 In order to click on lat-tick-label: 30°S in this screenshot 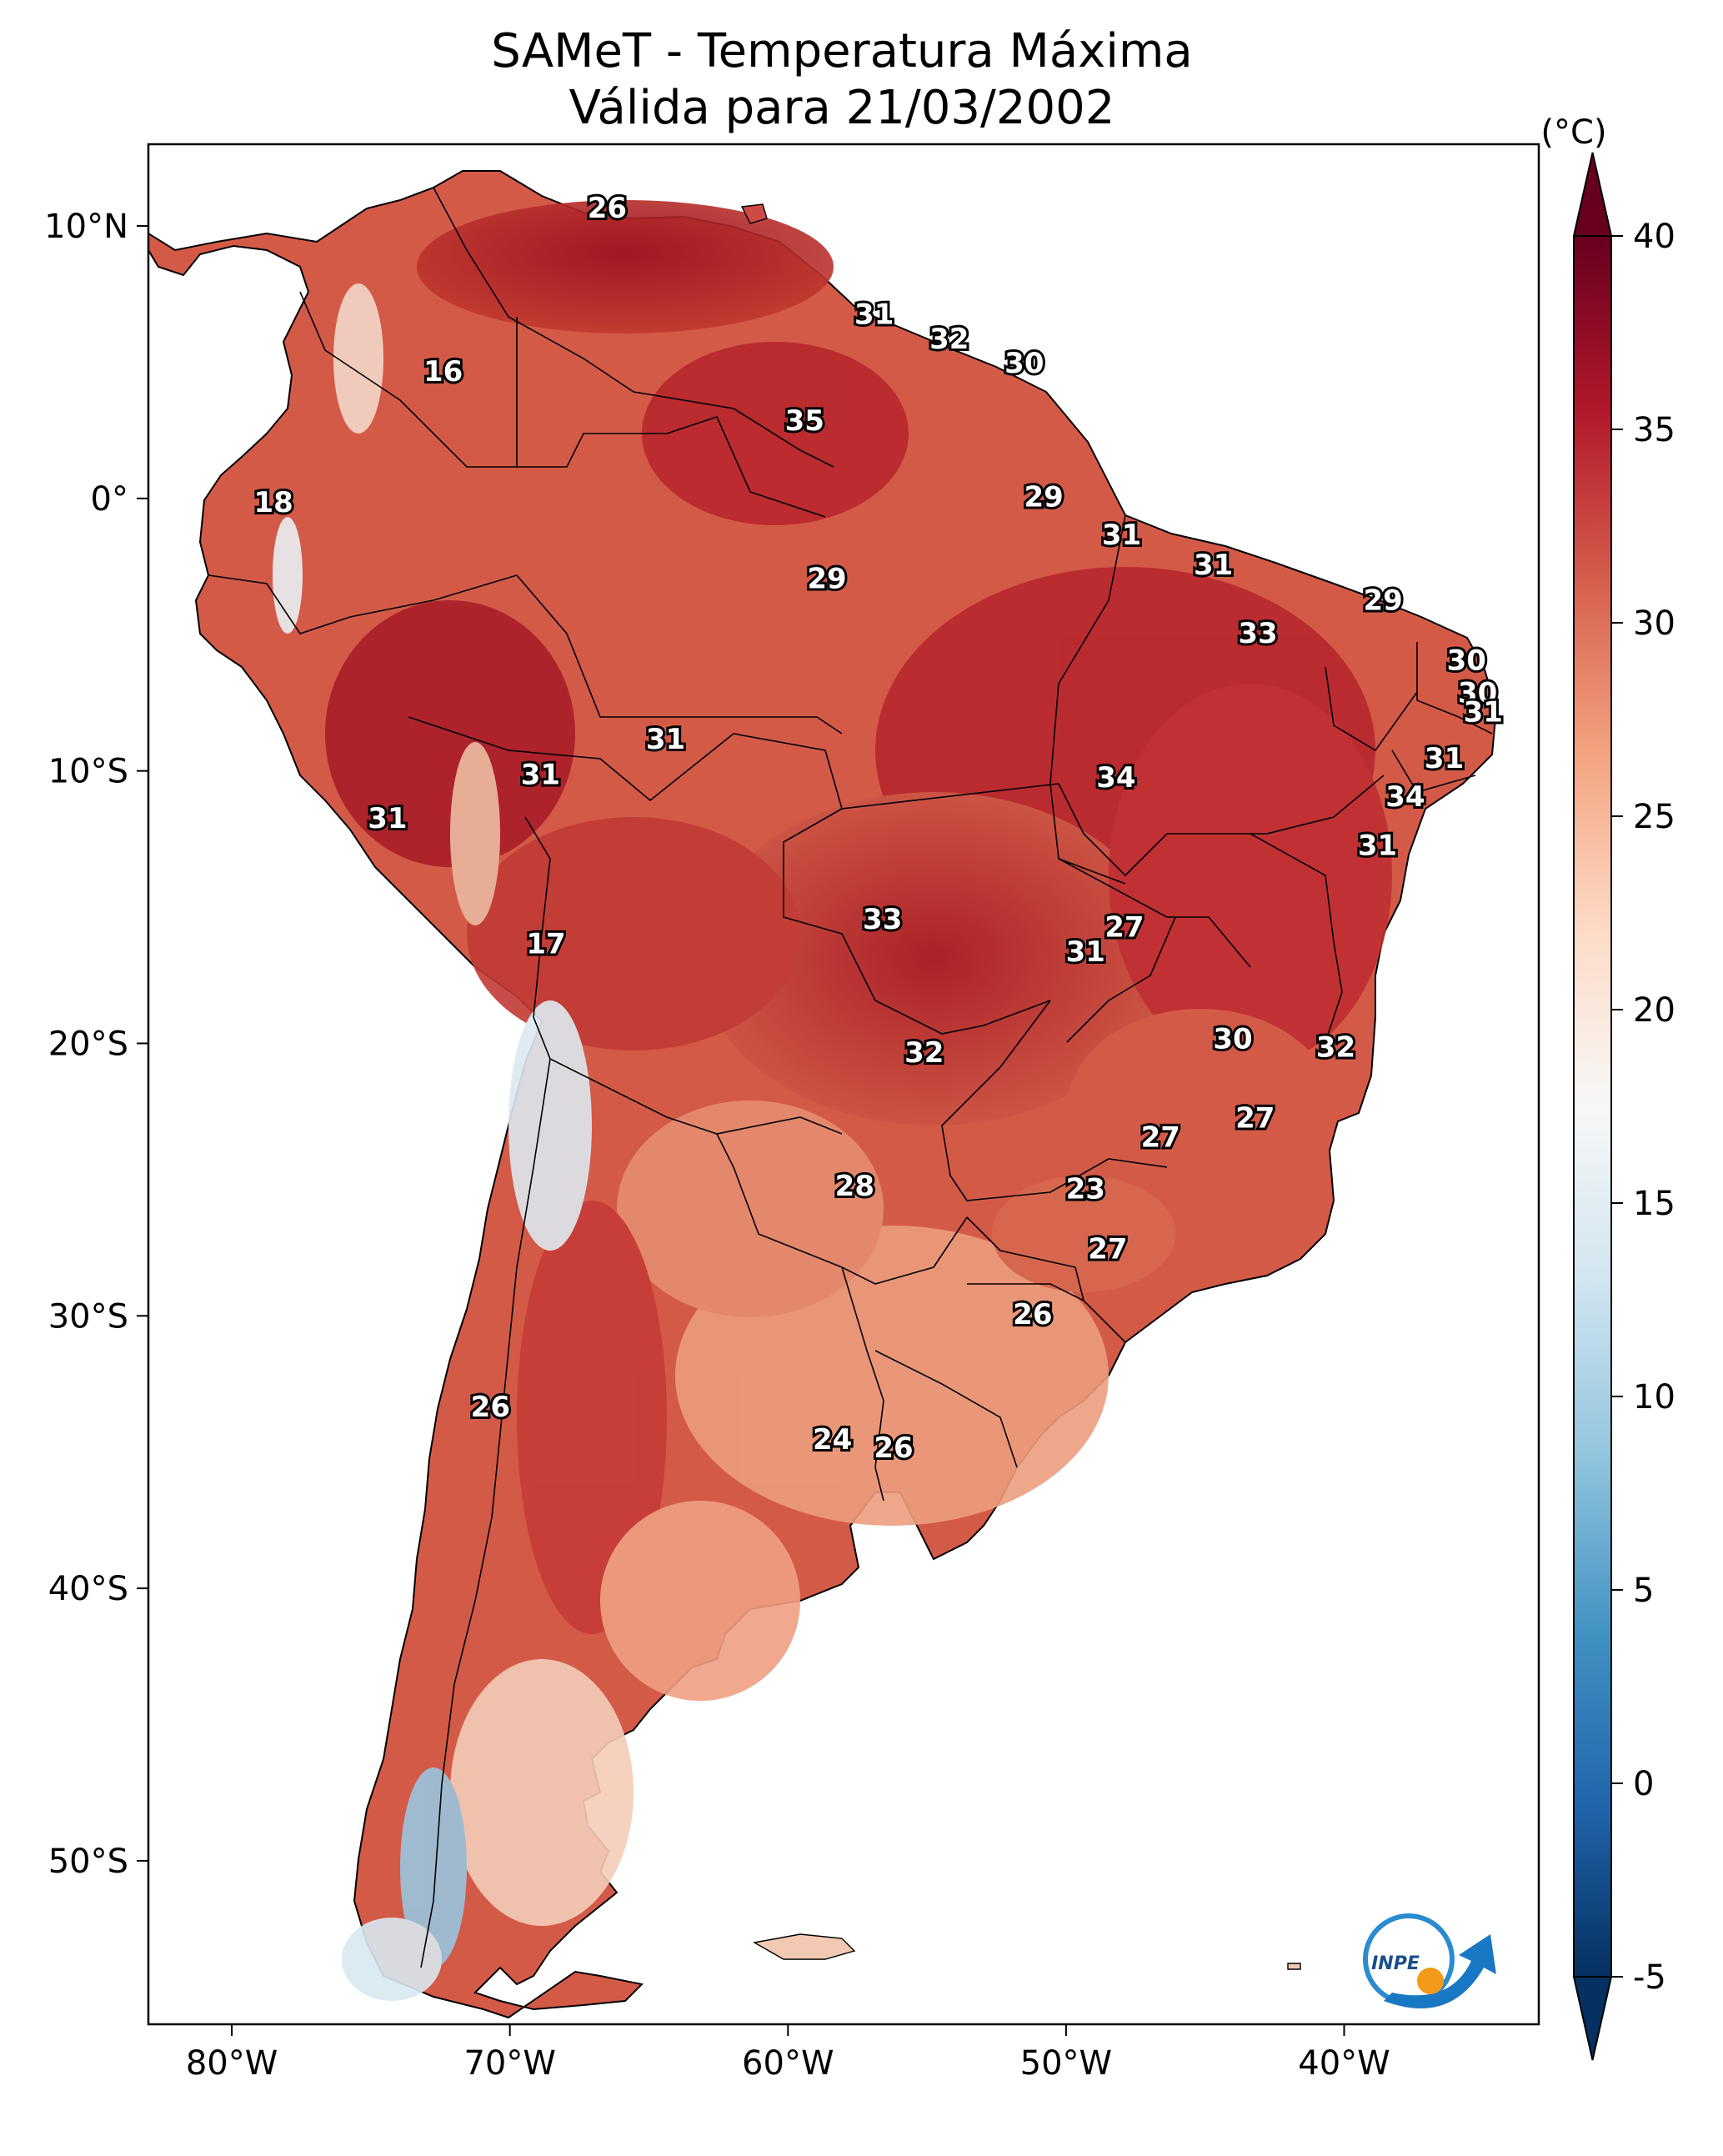, I will do `click(88, 1316)`.